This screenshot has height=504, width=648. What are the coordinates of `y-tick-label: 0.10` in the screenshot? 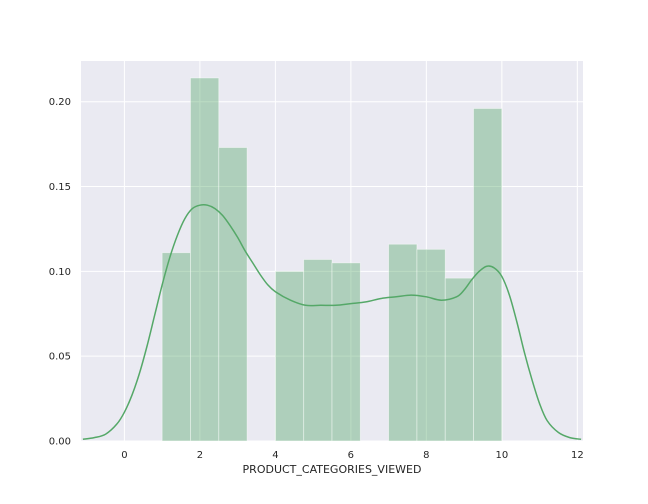 It's located at (60, 272).